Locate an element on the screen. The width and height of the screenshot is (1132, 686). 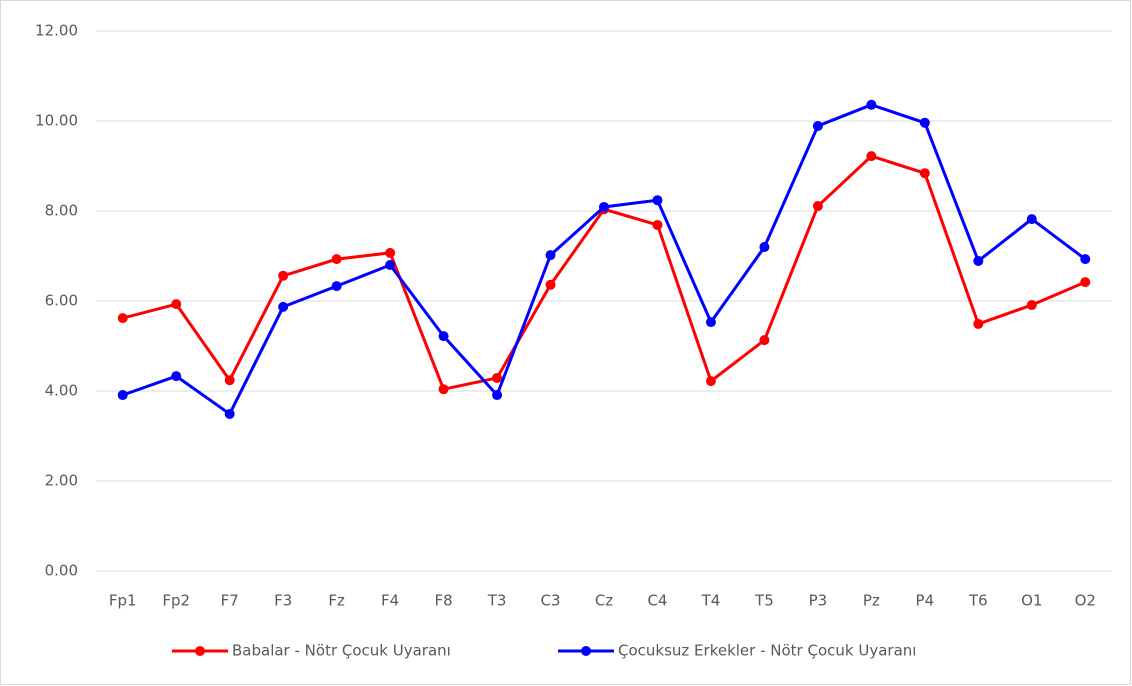
y-tick-label: 2.00 is located at coordinates (61, 481).